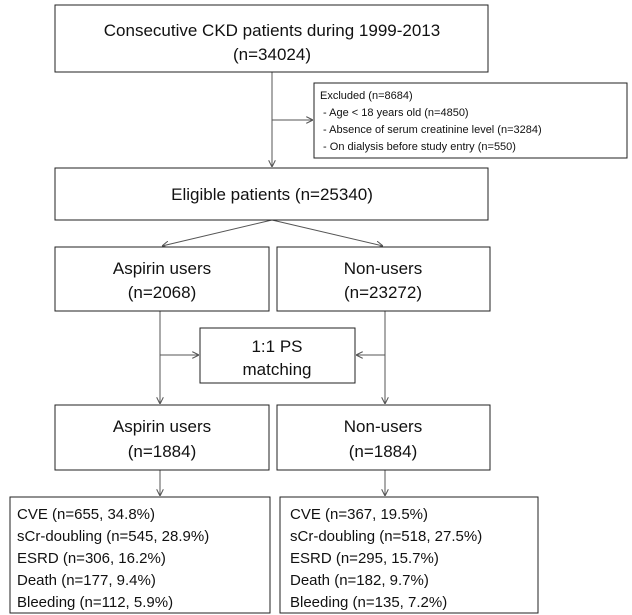 This screenshot has height=615, width=632. Describe the element at coordinates (95, 602) in the screenshot. I see `node-text: Bleeding (n=112, 5.9%)` at that location.